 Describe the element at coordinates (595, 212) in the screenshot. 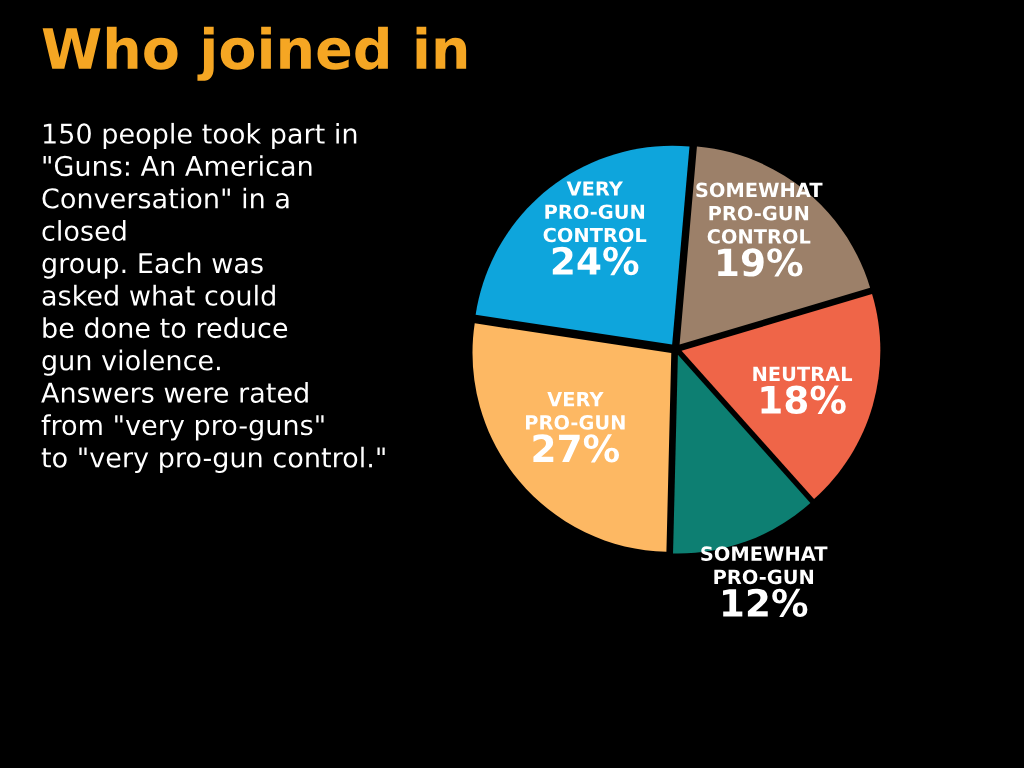

I see `slice-label: VERY PRO-GUN CONTROL` at that location.